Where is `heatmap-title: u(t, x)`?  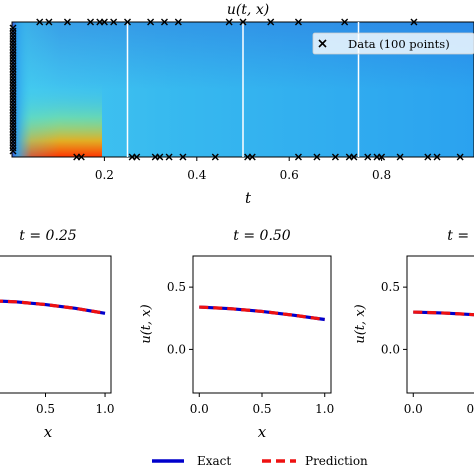 heatmap-title: u(t, x) is located at coordinates (248, 10).